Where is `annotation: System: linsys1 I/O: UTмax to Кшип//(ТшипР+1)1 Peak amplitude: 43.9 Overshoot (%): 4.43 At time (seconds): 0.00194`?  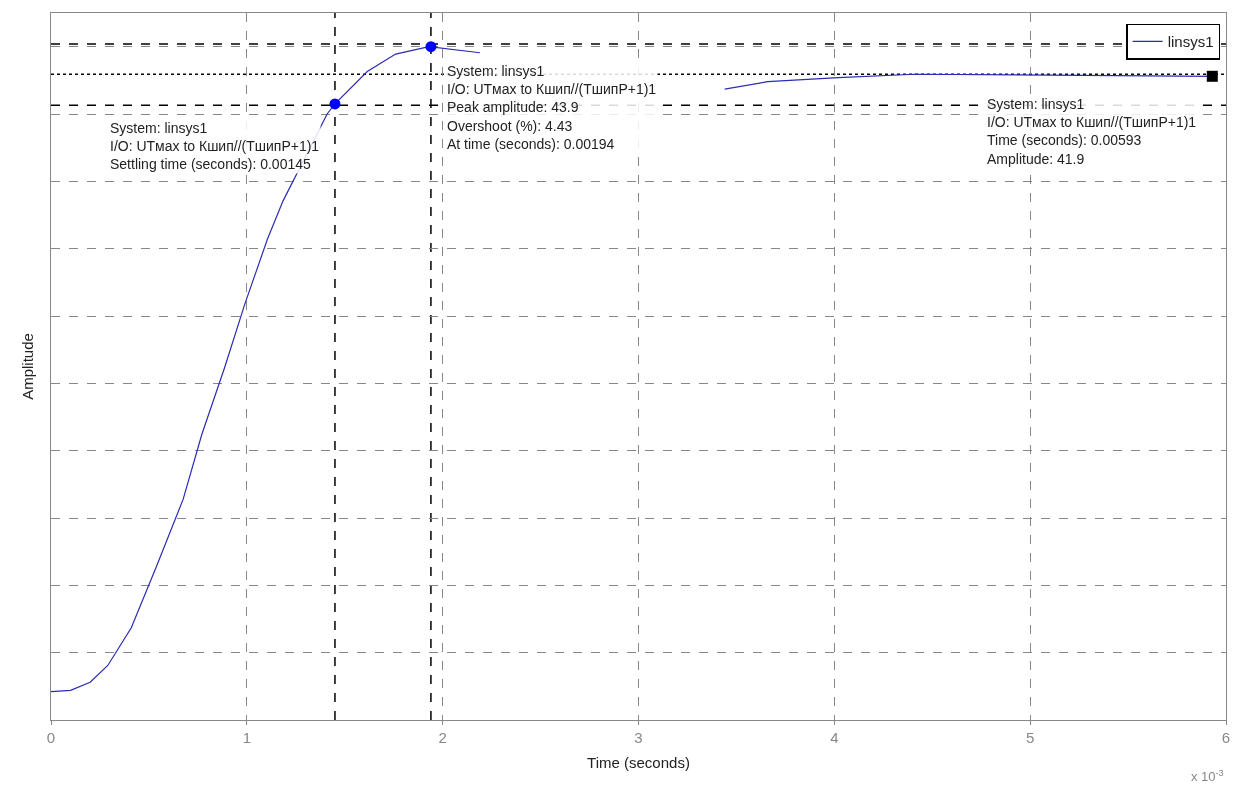 annotation: System: linsys1 I/O: UTмax to Кшип//(ТшипР+1)1 Peak amplitude: 43.9 Overshoot (%): 4.43 At time (seconds): 0.00194 is located at coordinates (552, 107).